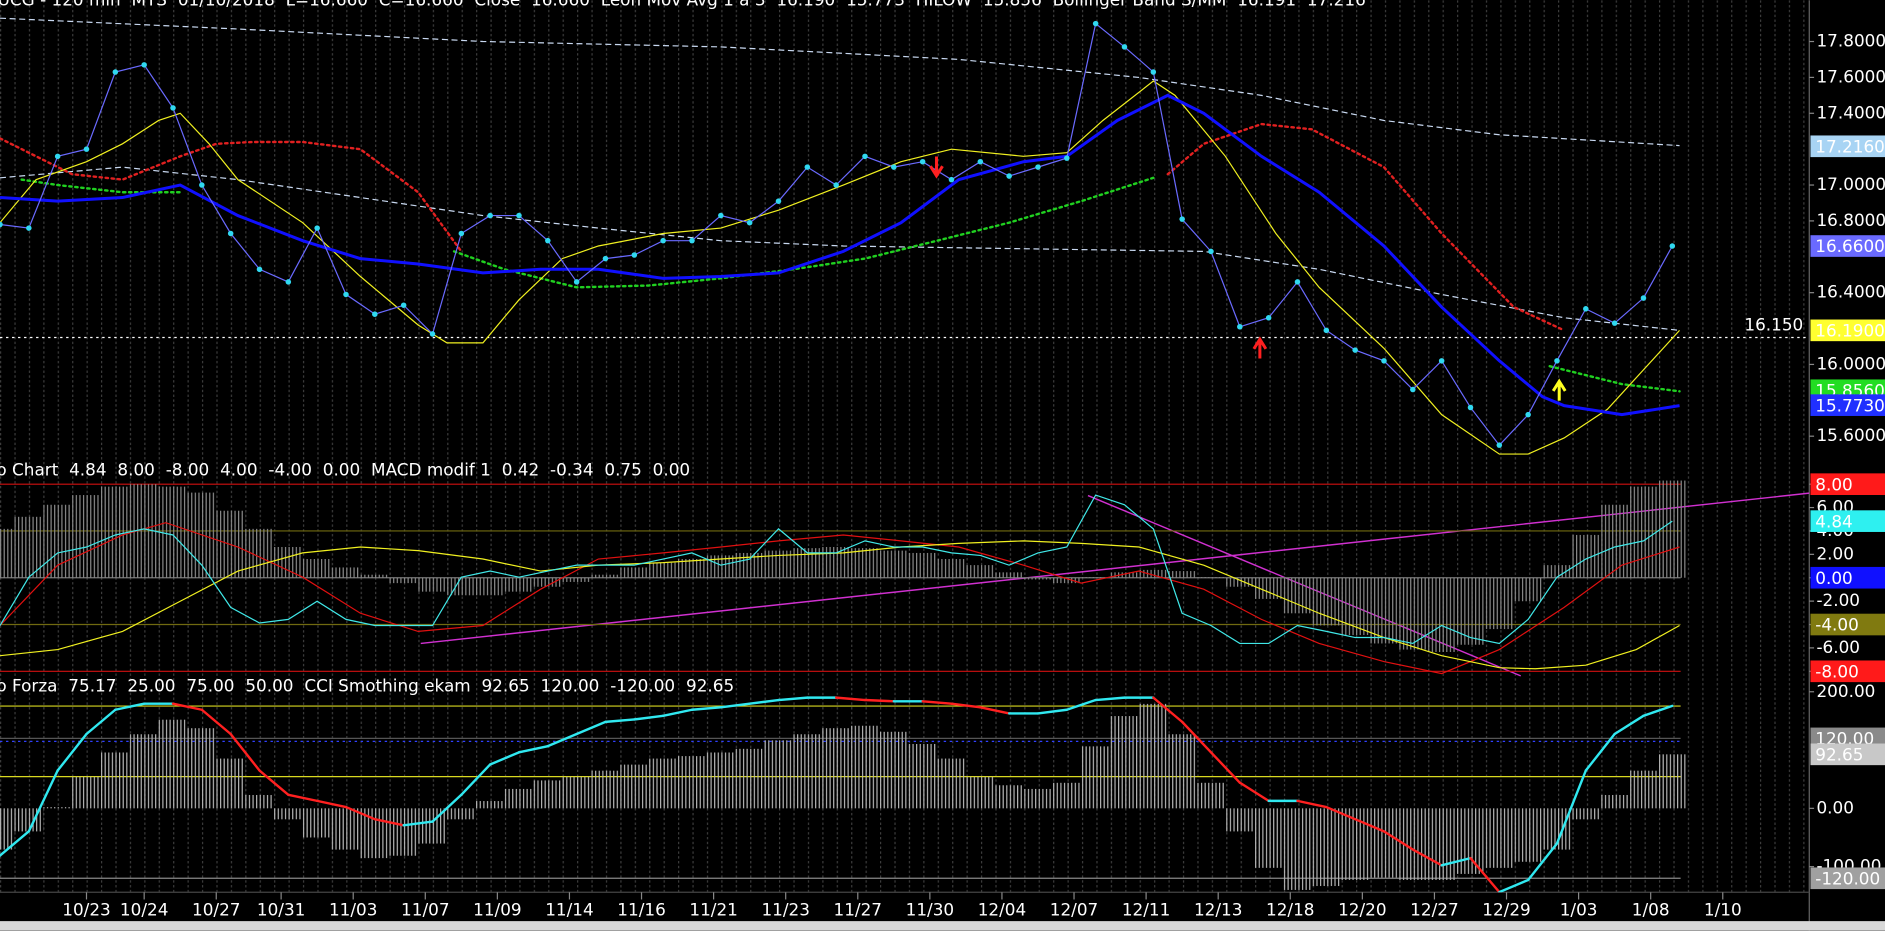 The image size is (1885, 931). Describe the element at coordinates (1850, 112) in the screenshot. I see `y-tick-label: 17.4000` at that location.